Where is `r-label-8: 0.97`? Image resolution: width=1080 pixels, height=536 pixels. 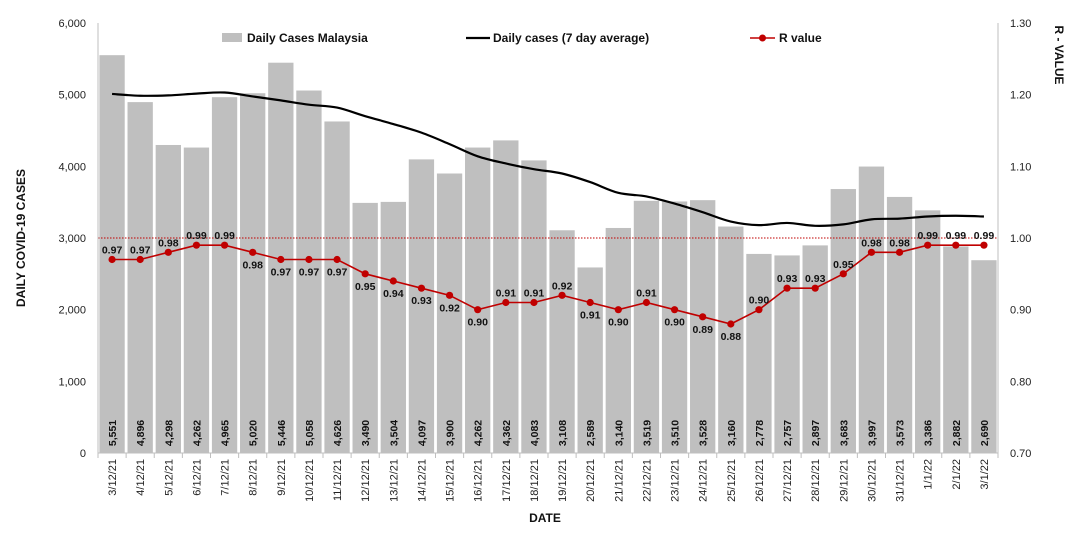
r-label-8: 0.97 is located at coordinates (309, 273).